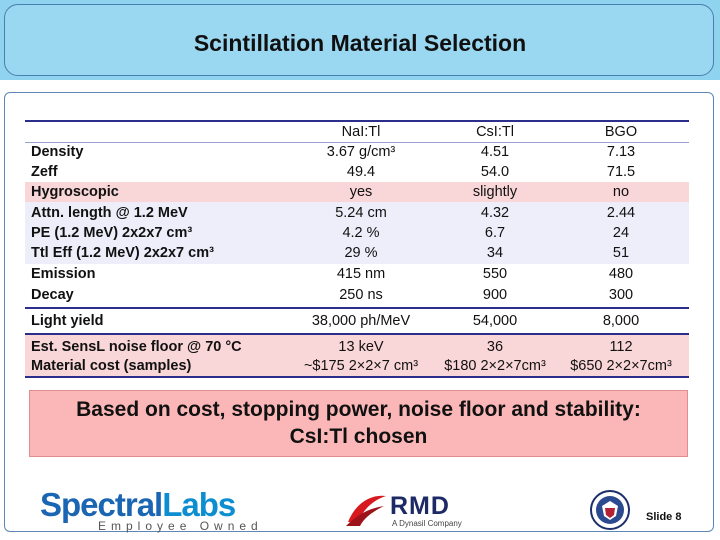 This screenshot has width=720, height=540. What do you see at coordinates (57, 152) in the screenshot?
I see `row-label: Density` at bounding box center [57, 152].